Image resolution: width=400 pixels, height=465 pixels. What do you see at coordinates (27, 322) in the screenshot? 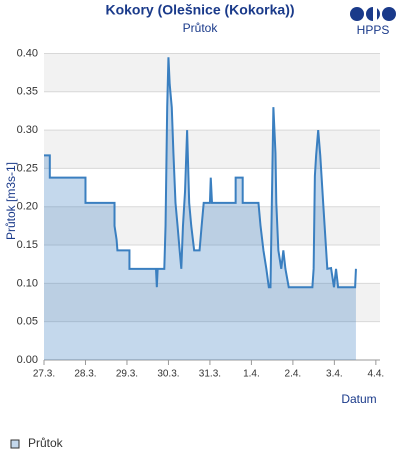
I see `y-tick-label: 0.05` at bounding box center [27, 322].